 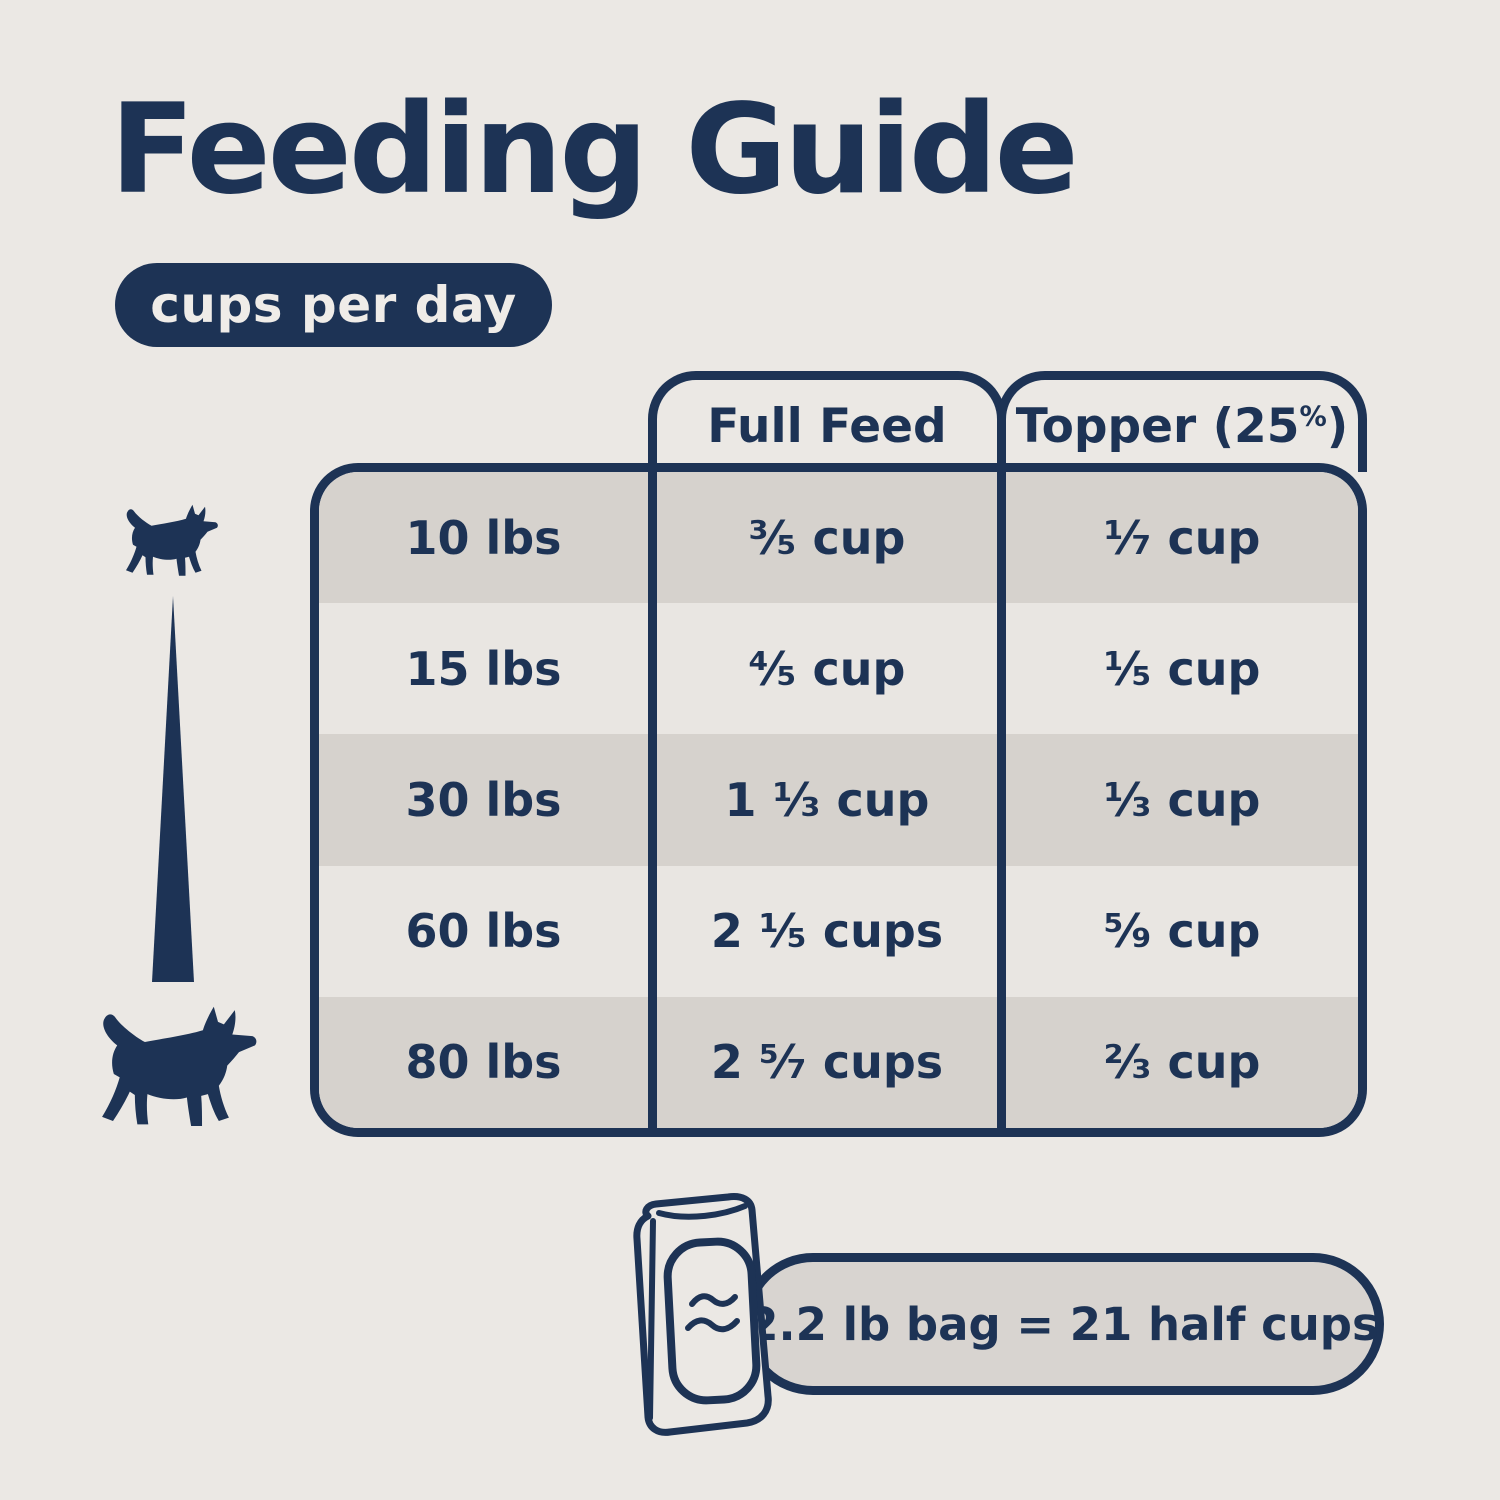 I want to click on food-bag-icon, so click(x=702, y=1314).